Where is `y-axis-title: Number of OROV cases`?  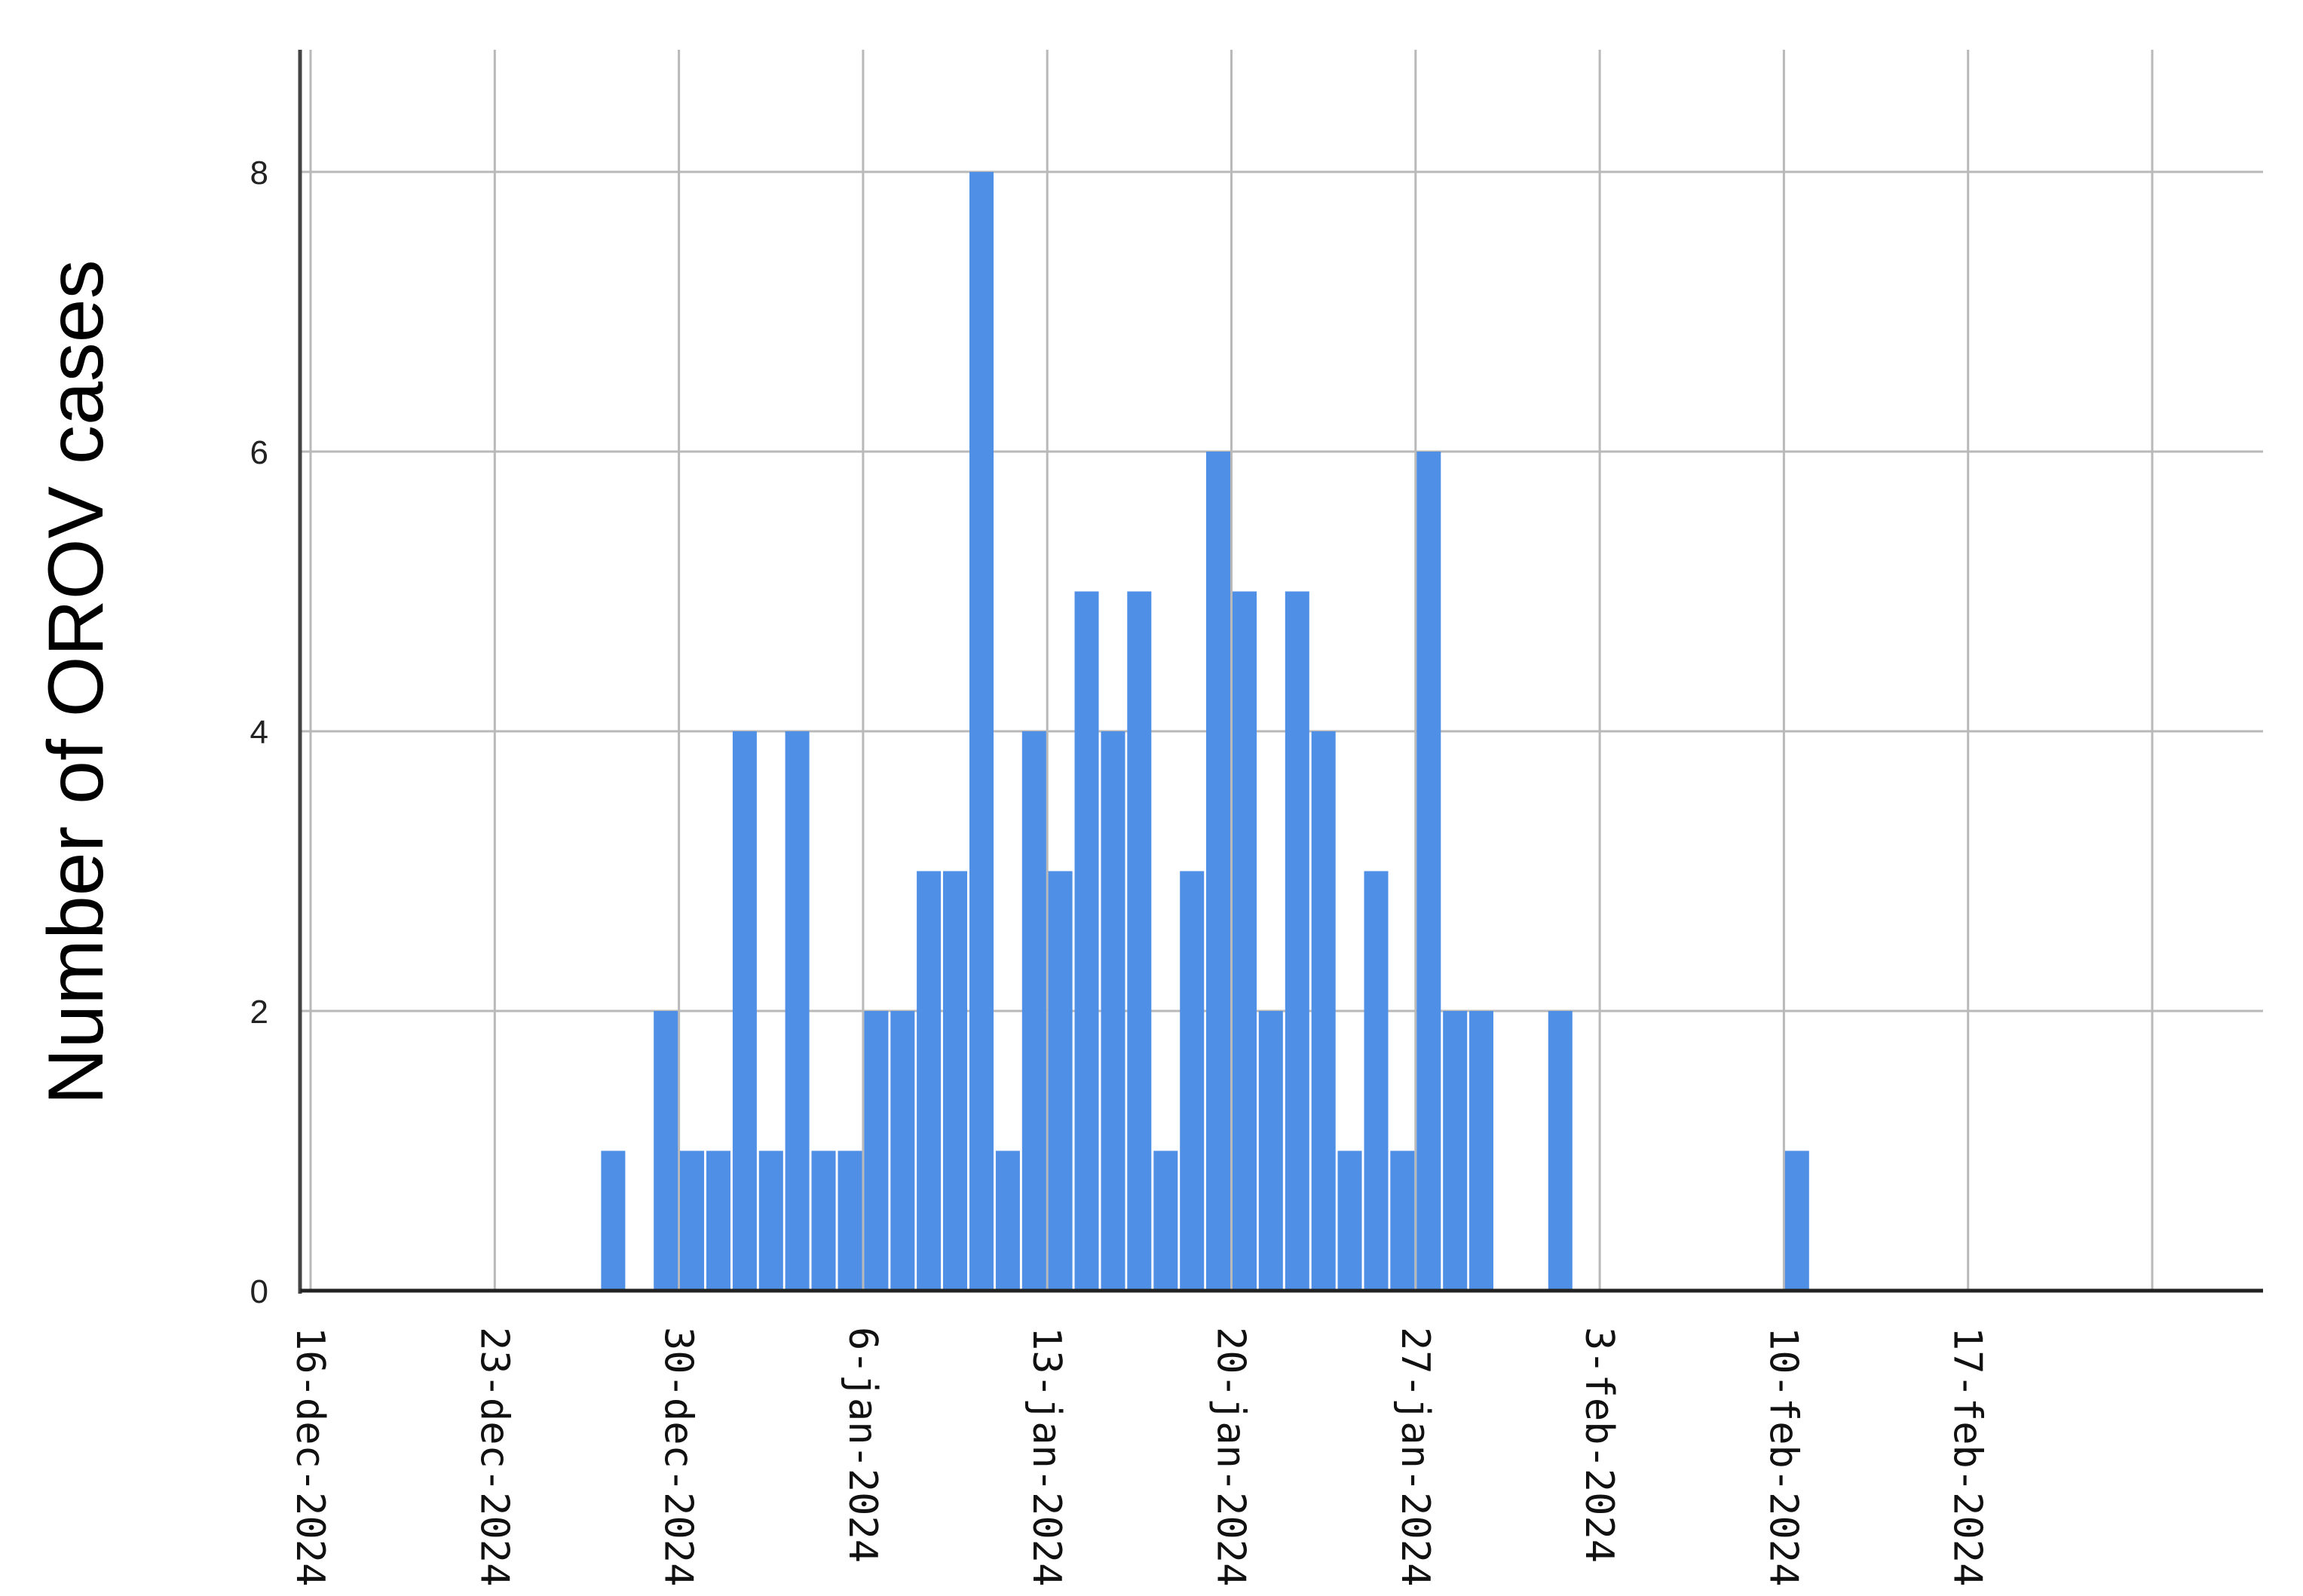 y-axis-title: Number of OROV cases is located at coordinates (76, 682).